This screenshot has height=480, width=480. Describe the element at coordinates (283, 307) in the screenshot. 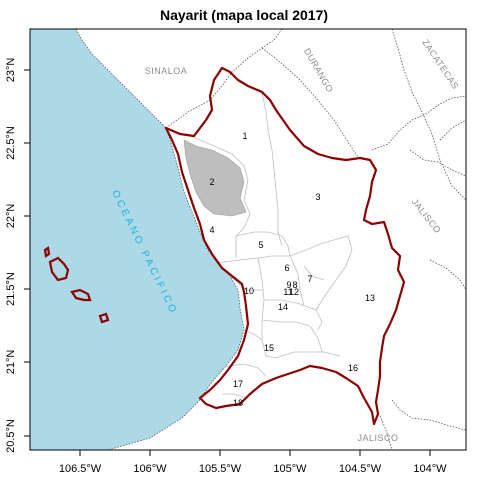

I see `district-label-14: 14` at that location.